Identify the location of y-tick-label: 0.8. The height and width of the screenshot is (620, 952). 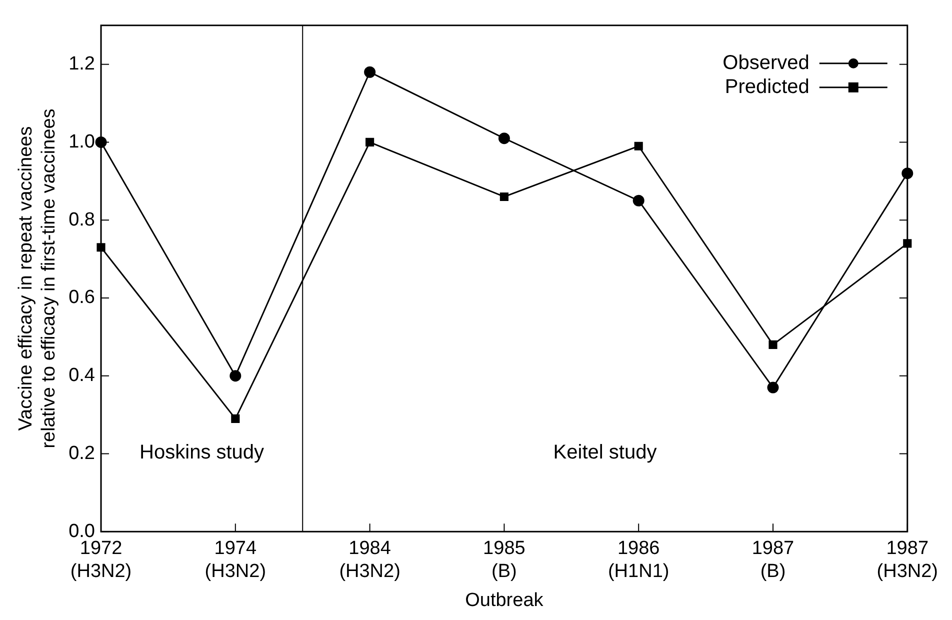
(82, 219).